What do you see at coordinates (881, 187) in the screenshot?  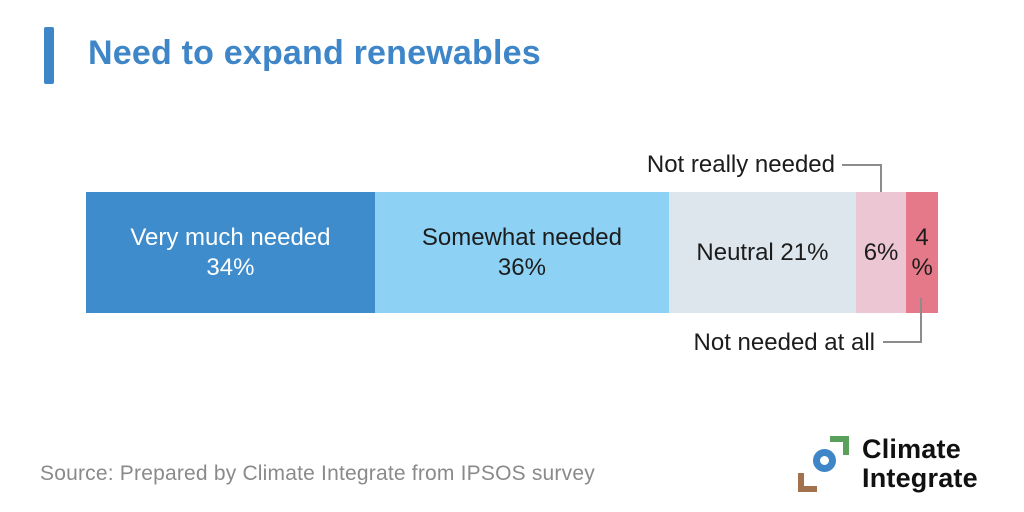 I see `callout-top-connector-vertical` at bounding box center [881, 187].